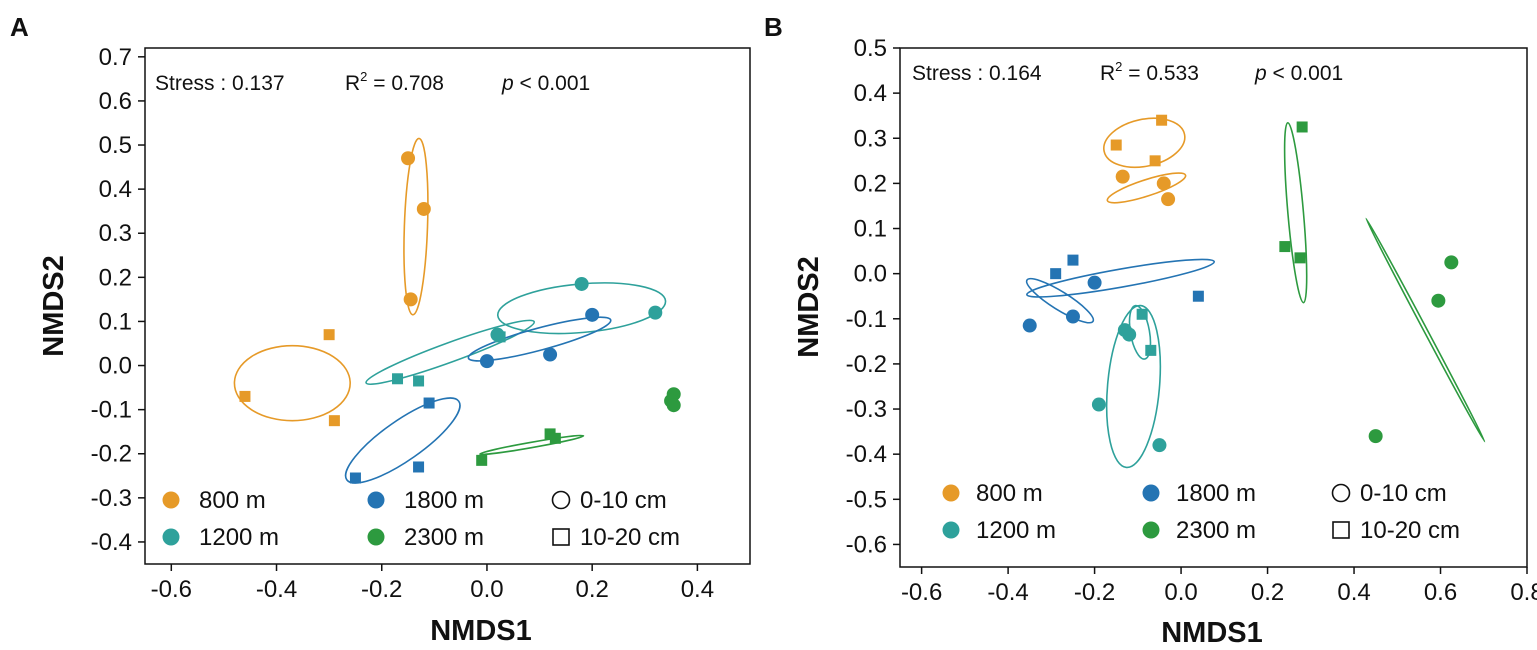  I want to click on x-tick-label: 0.2, so click(1267, 592).